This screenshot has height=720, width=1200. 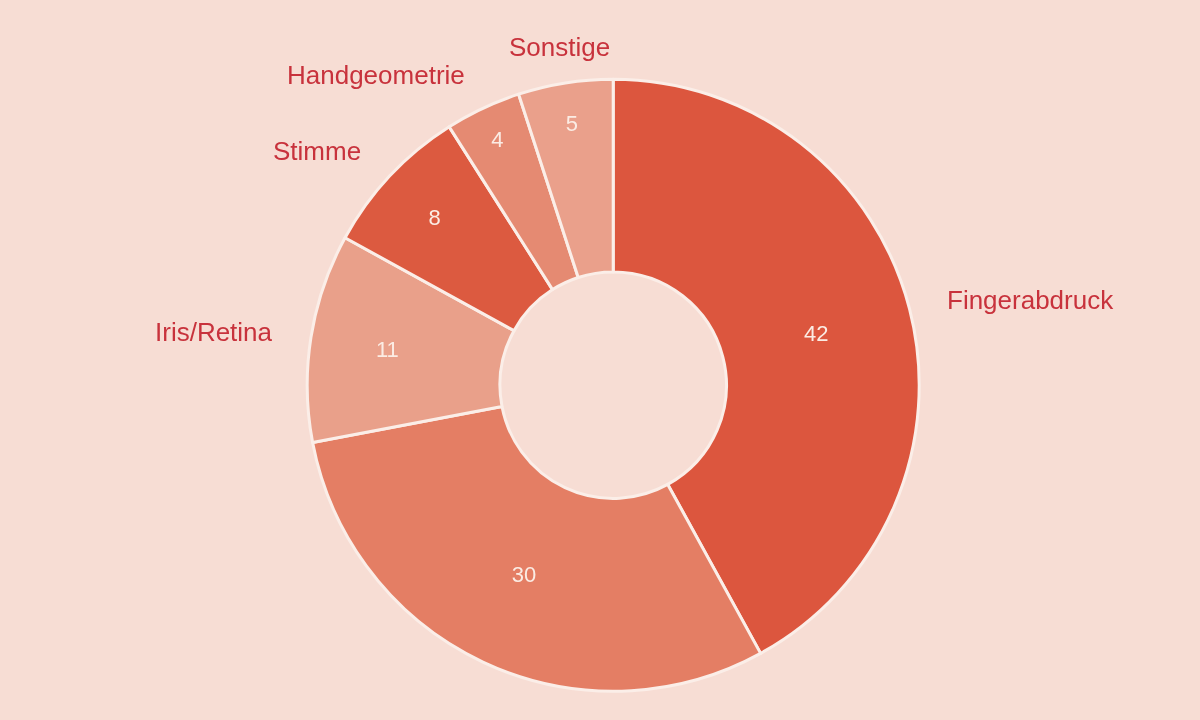 I want to click on data-label: 30, so click(x=524, y=575).